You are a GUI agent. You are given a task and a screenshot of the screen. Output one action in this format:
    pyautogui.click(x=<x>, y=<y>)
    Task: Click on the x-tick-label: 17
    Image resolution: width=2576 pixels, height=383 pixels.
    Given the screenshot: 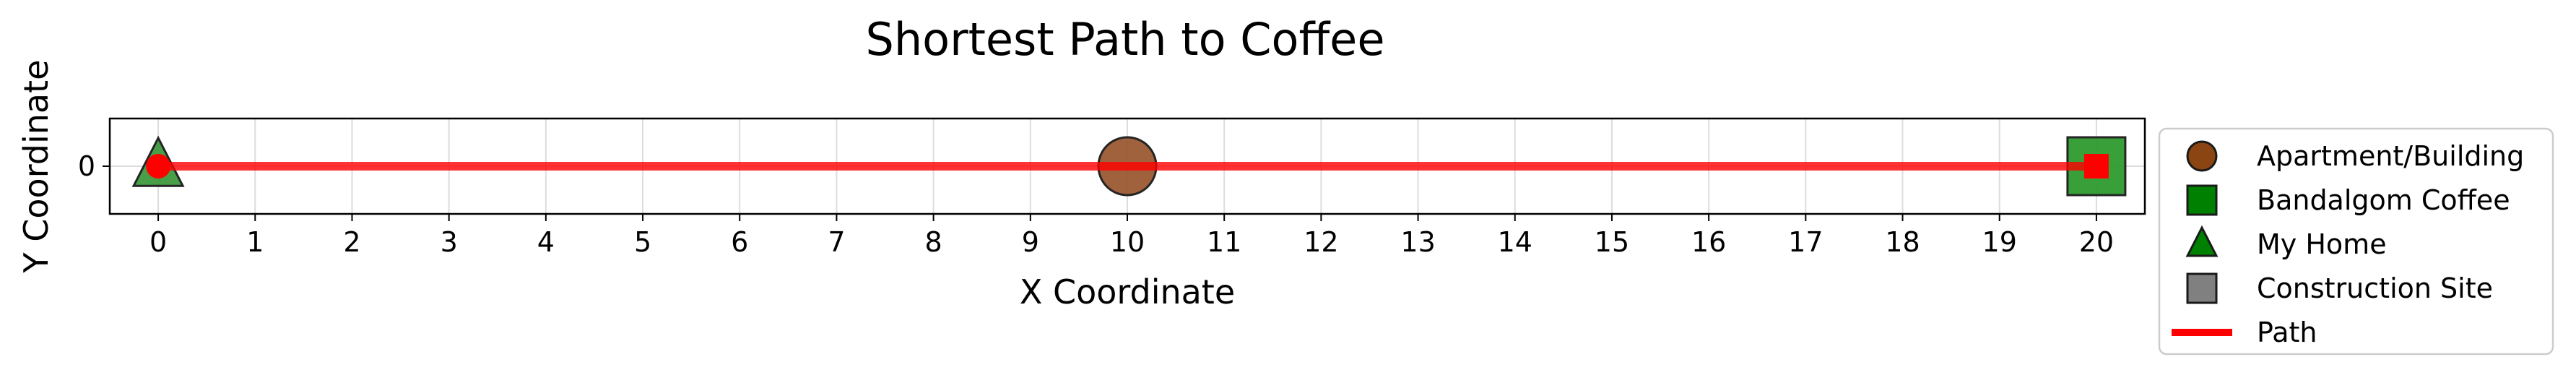 What is the action you would take?
    pyautogui.click(x=1805, y=242)
    